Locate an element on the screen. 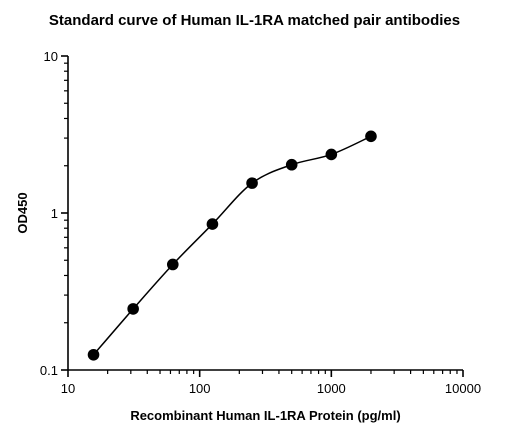 This screenshot has height=439, width=509. y-axis-label: OD450 is located at coordinates (22, 212).